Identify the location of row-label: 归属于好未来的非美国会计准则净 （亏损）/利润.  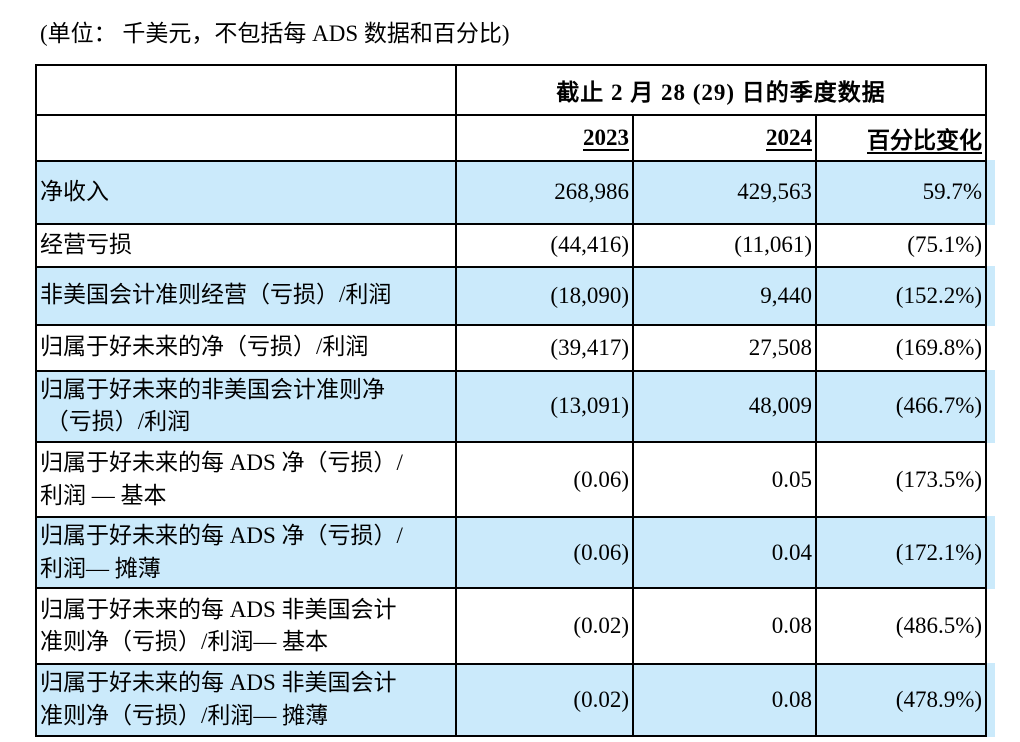
(246, 406).